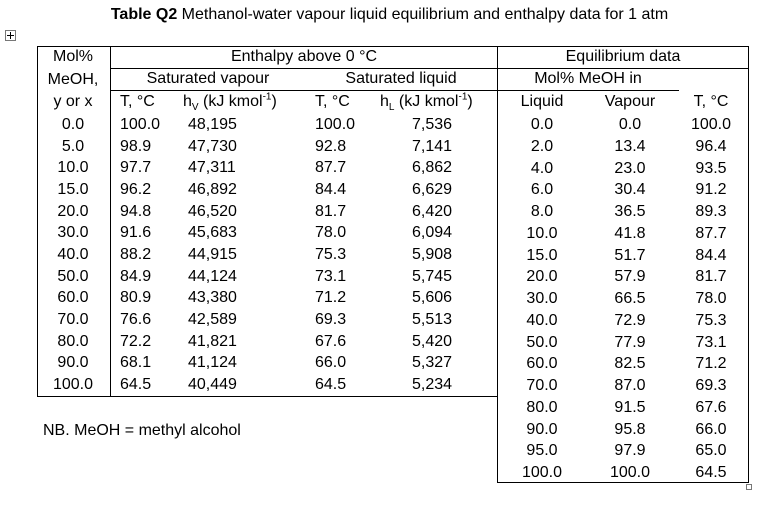 Image resolution: width=779 pixels, height=515 pixels. What do you see at coordinates (630, 385) in the screenshot?
I see `table-cell: 87.0` at bounding box center [630, 385].